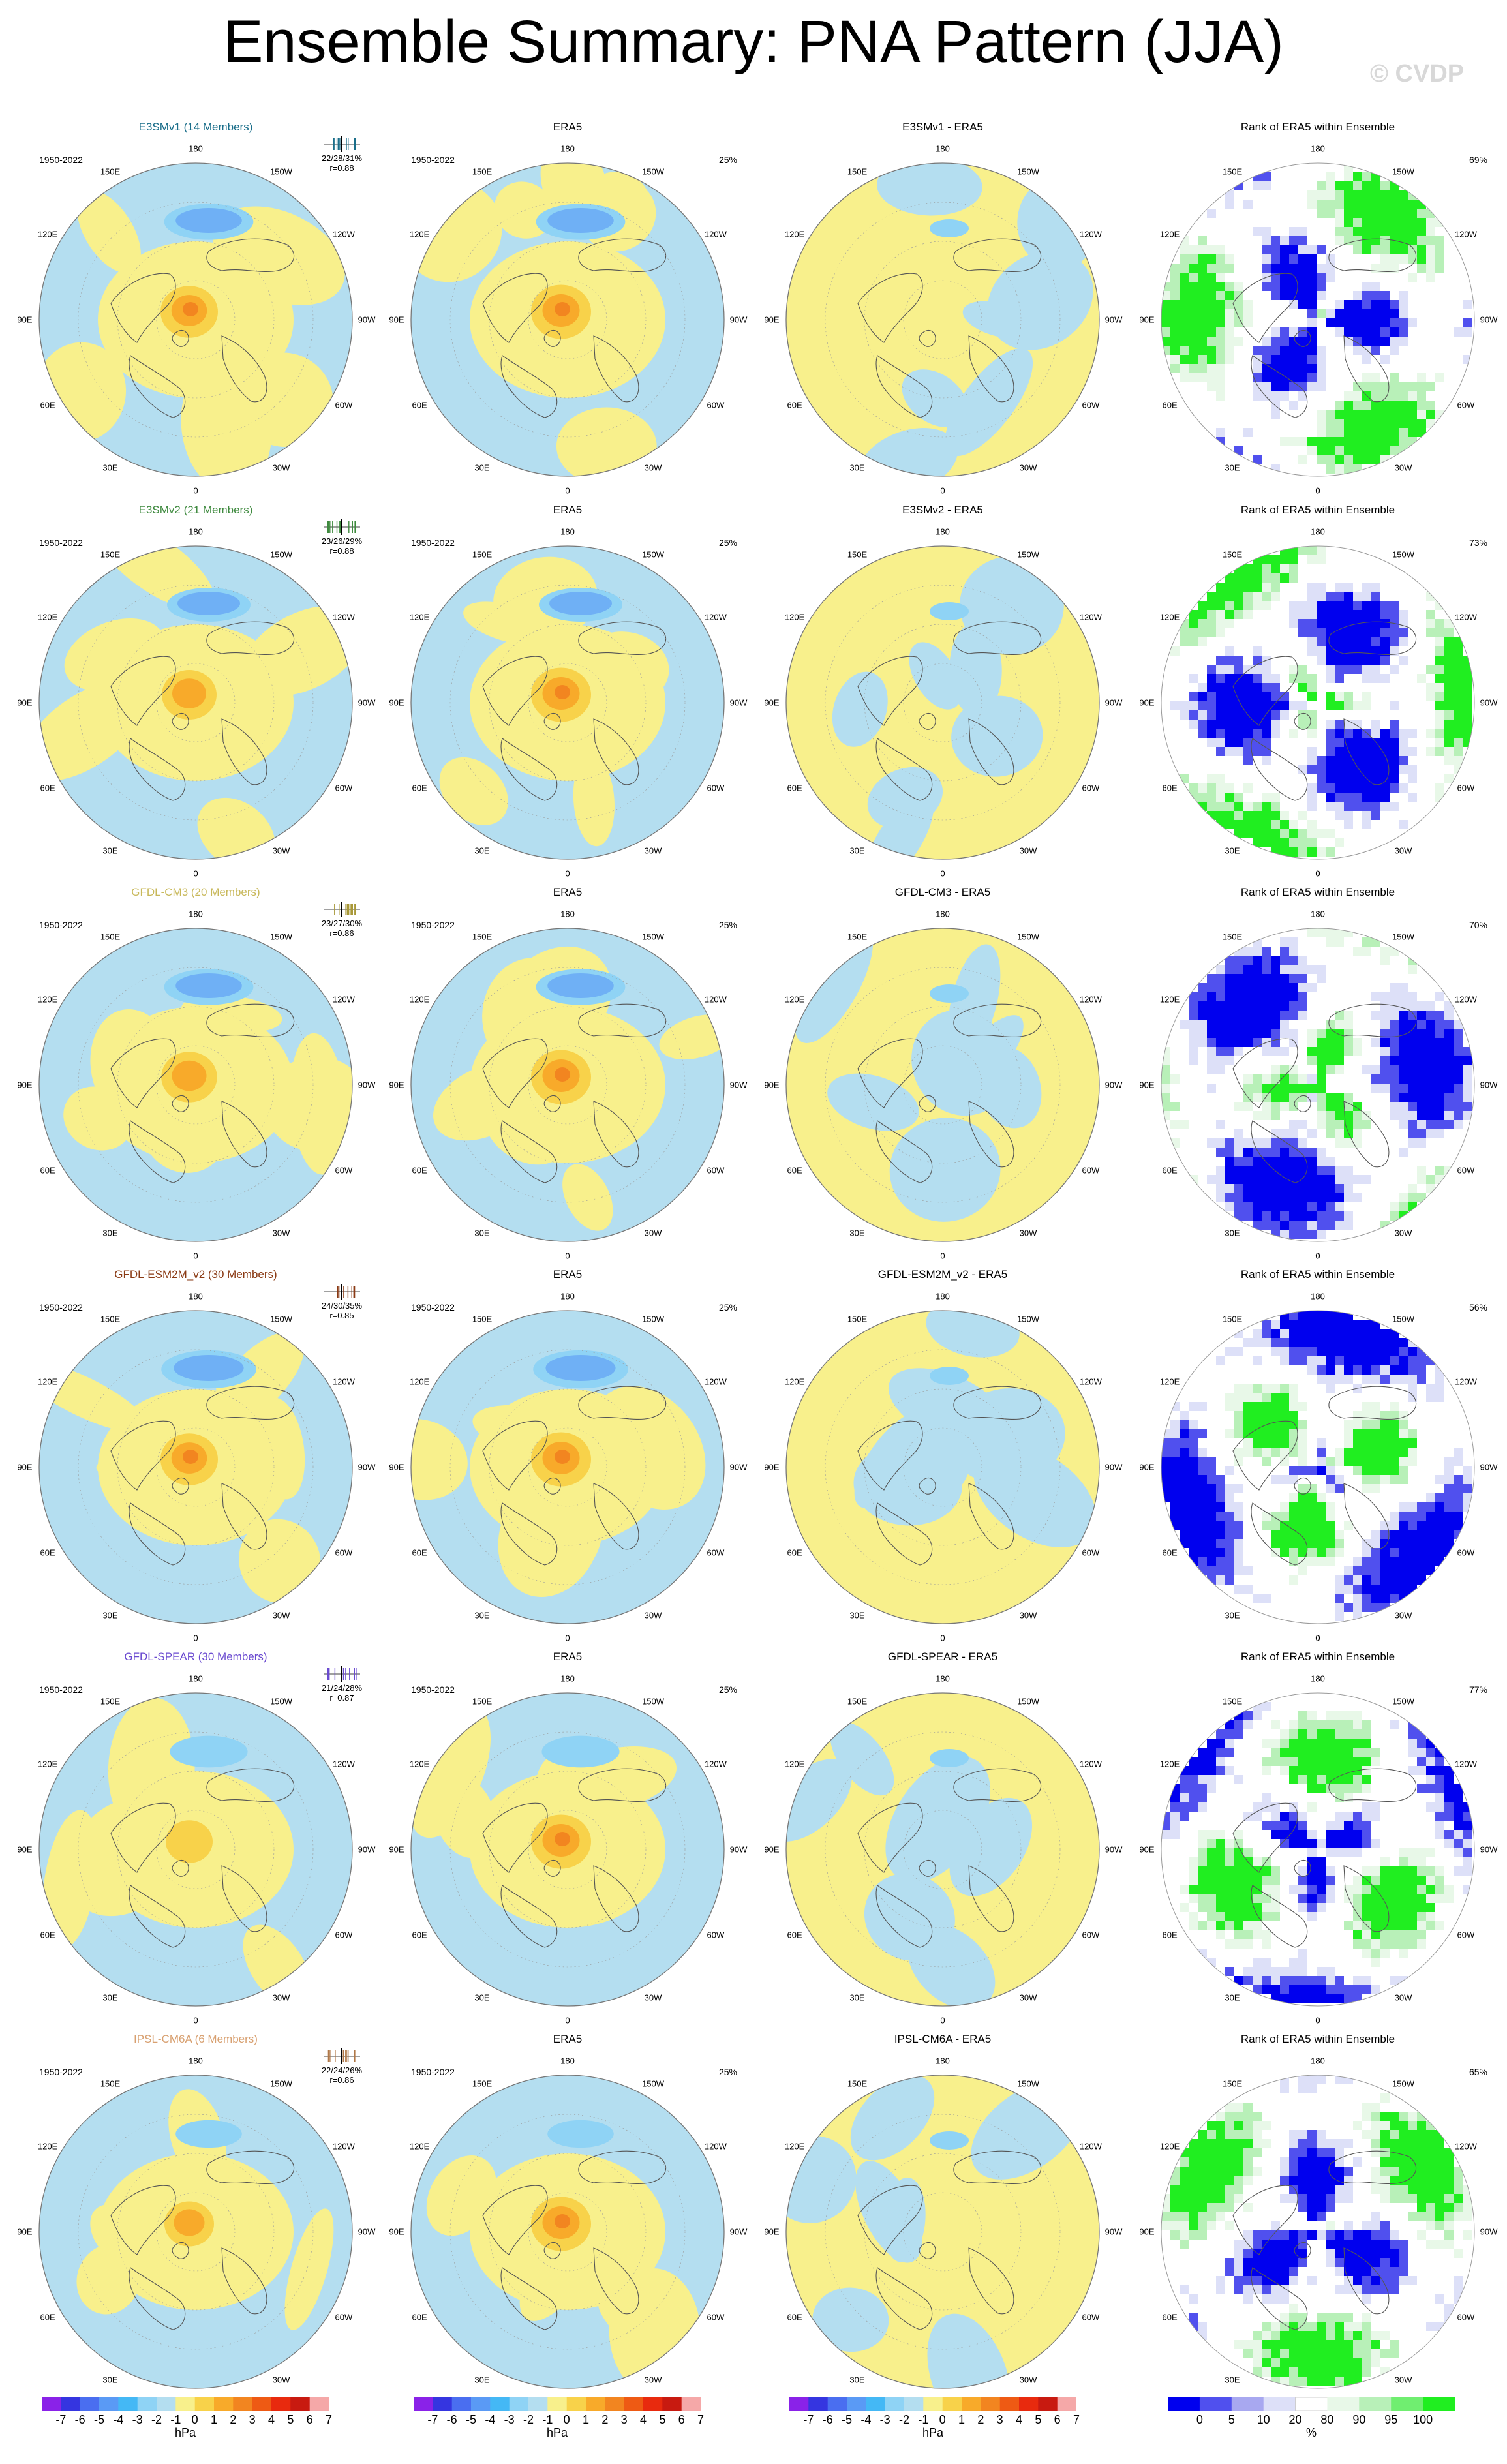 The height and width of the screenshot is (2464, 1507). What do you see at coordinates (1311, 2432) in the screenshot?
I see `colorbar-unit: %` at bounding box center [1311, 2432].